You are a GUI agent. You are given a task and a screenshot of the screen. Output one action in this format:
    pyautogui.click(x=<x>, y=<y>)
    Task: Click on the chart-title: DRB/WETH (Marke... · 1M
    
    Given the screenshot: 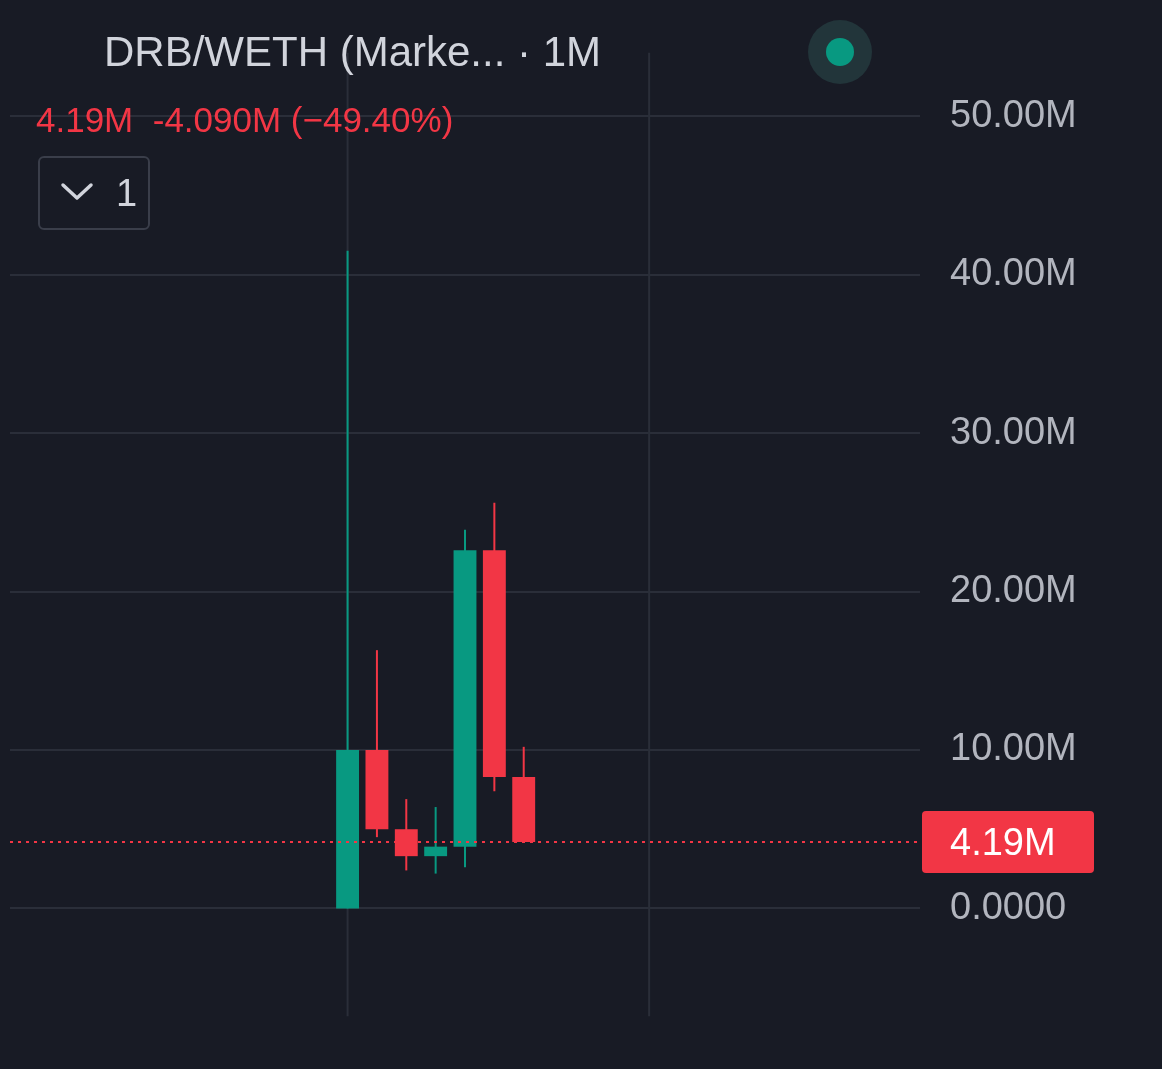 What is the action you would take?
    pyautogui.click(x=353, y=52)
    